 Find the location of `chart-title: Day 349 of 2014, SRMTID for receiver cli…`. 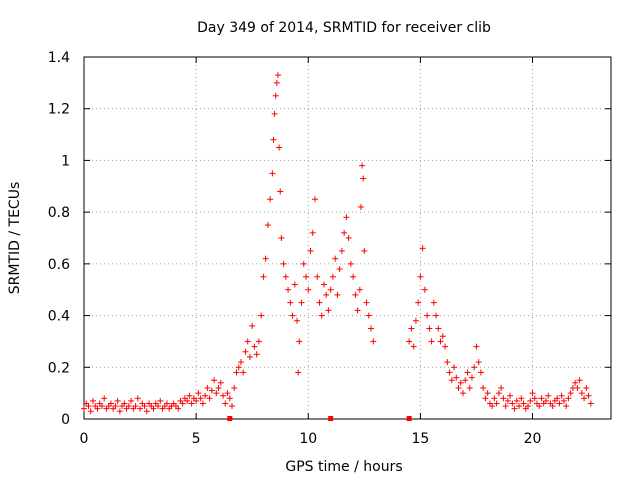

chart-title: Day 349 of 2014, SRMTID for receiver cli… is located at coordinates (344, 28).